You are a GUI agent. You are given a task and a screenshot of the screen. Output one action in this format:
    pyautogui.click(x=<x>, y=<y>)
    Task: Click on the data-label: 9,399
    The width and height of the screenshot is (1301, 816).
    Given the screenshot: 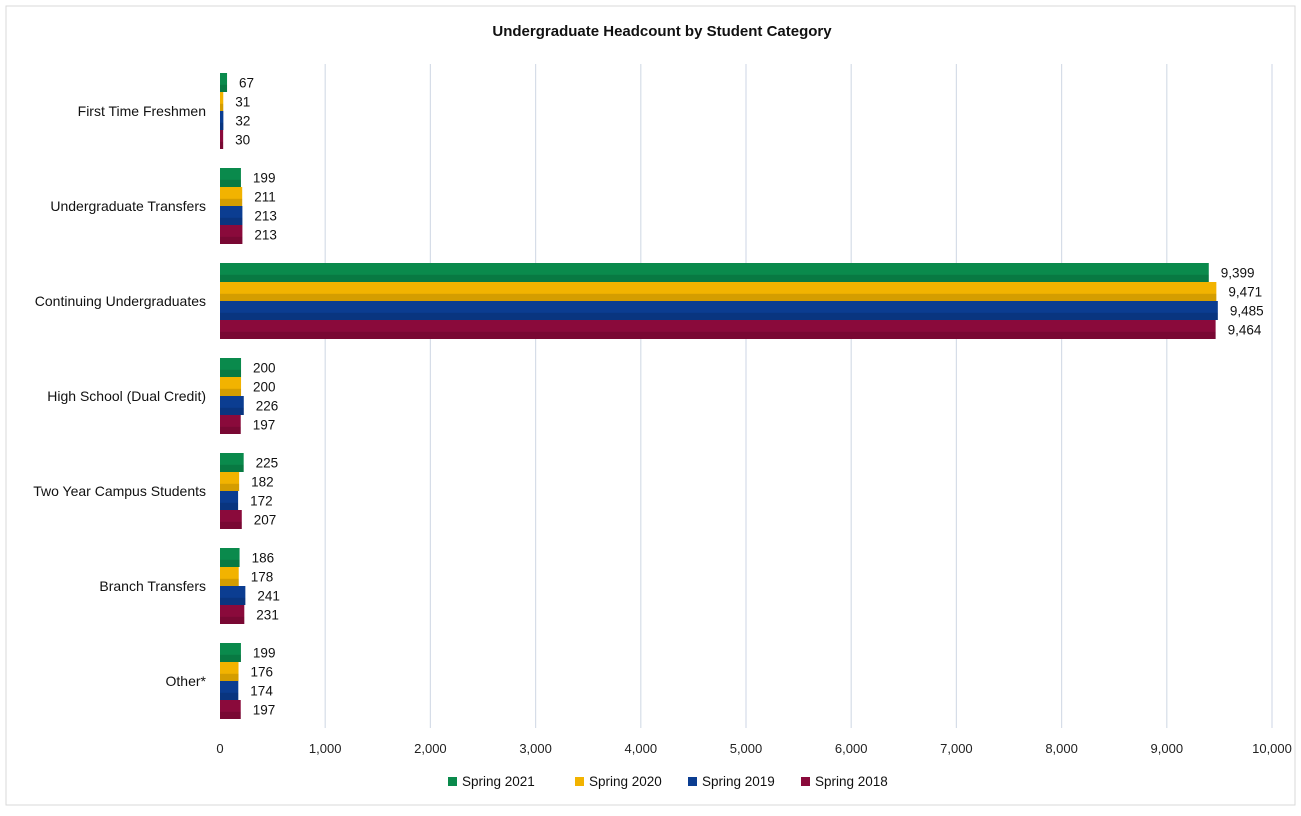 What is the action you would take?
    pyautogui.click(x=1238, y=273)
    